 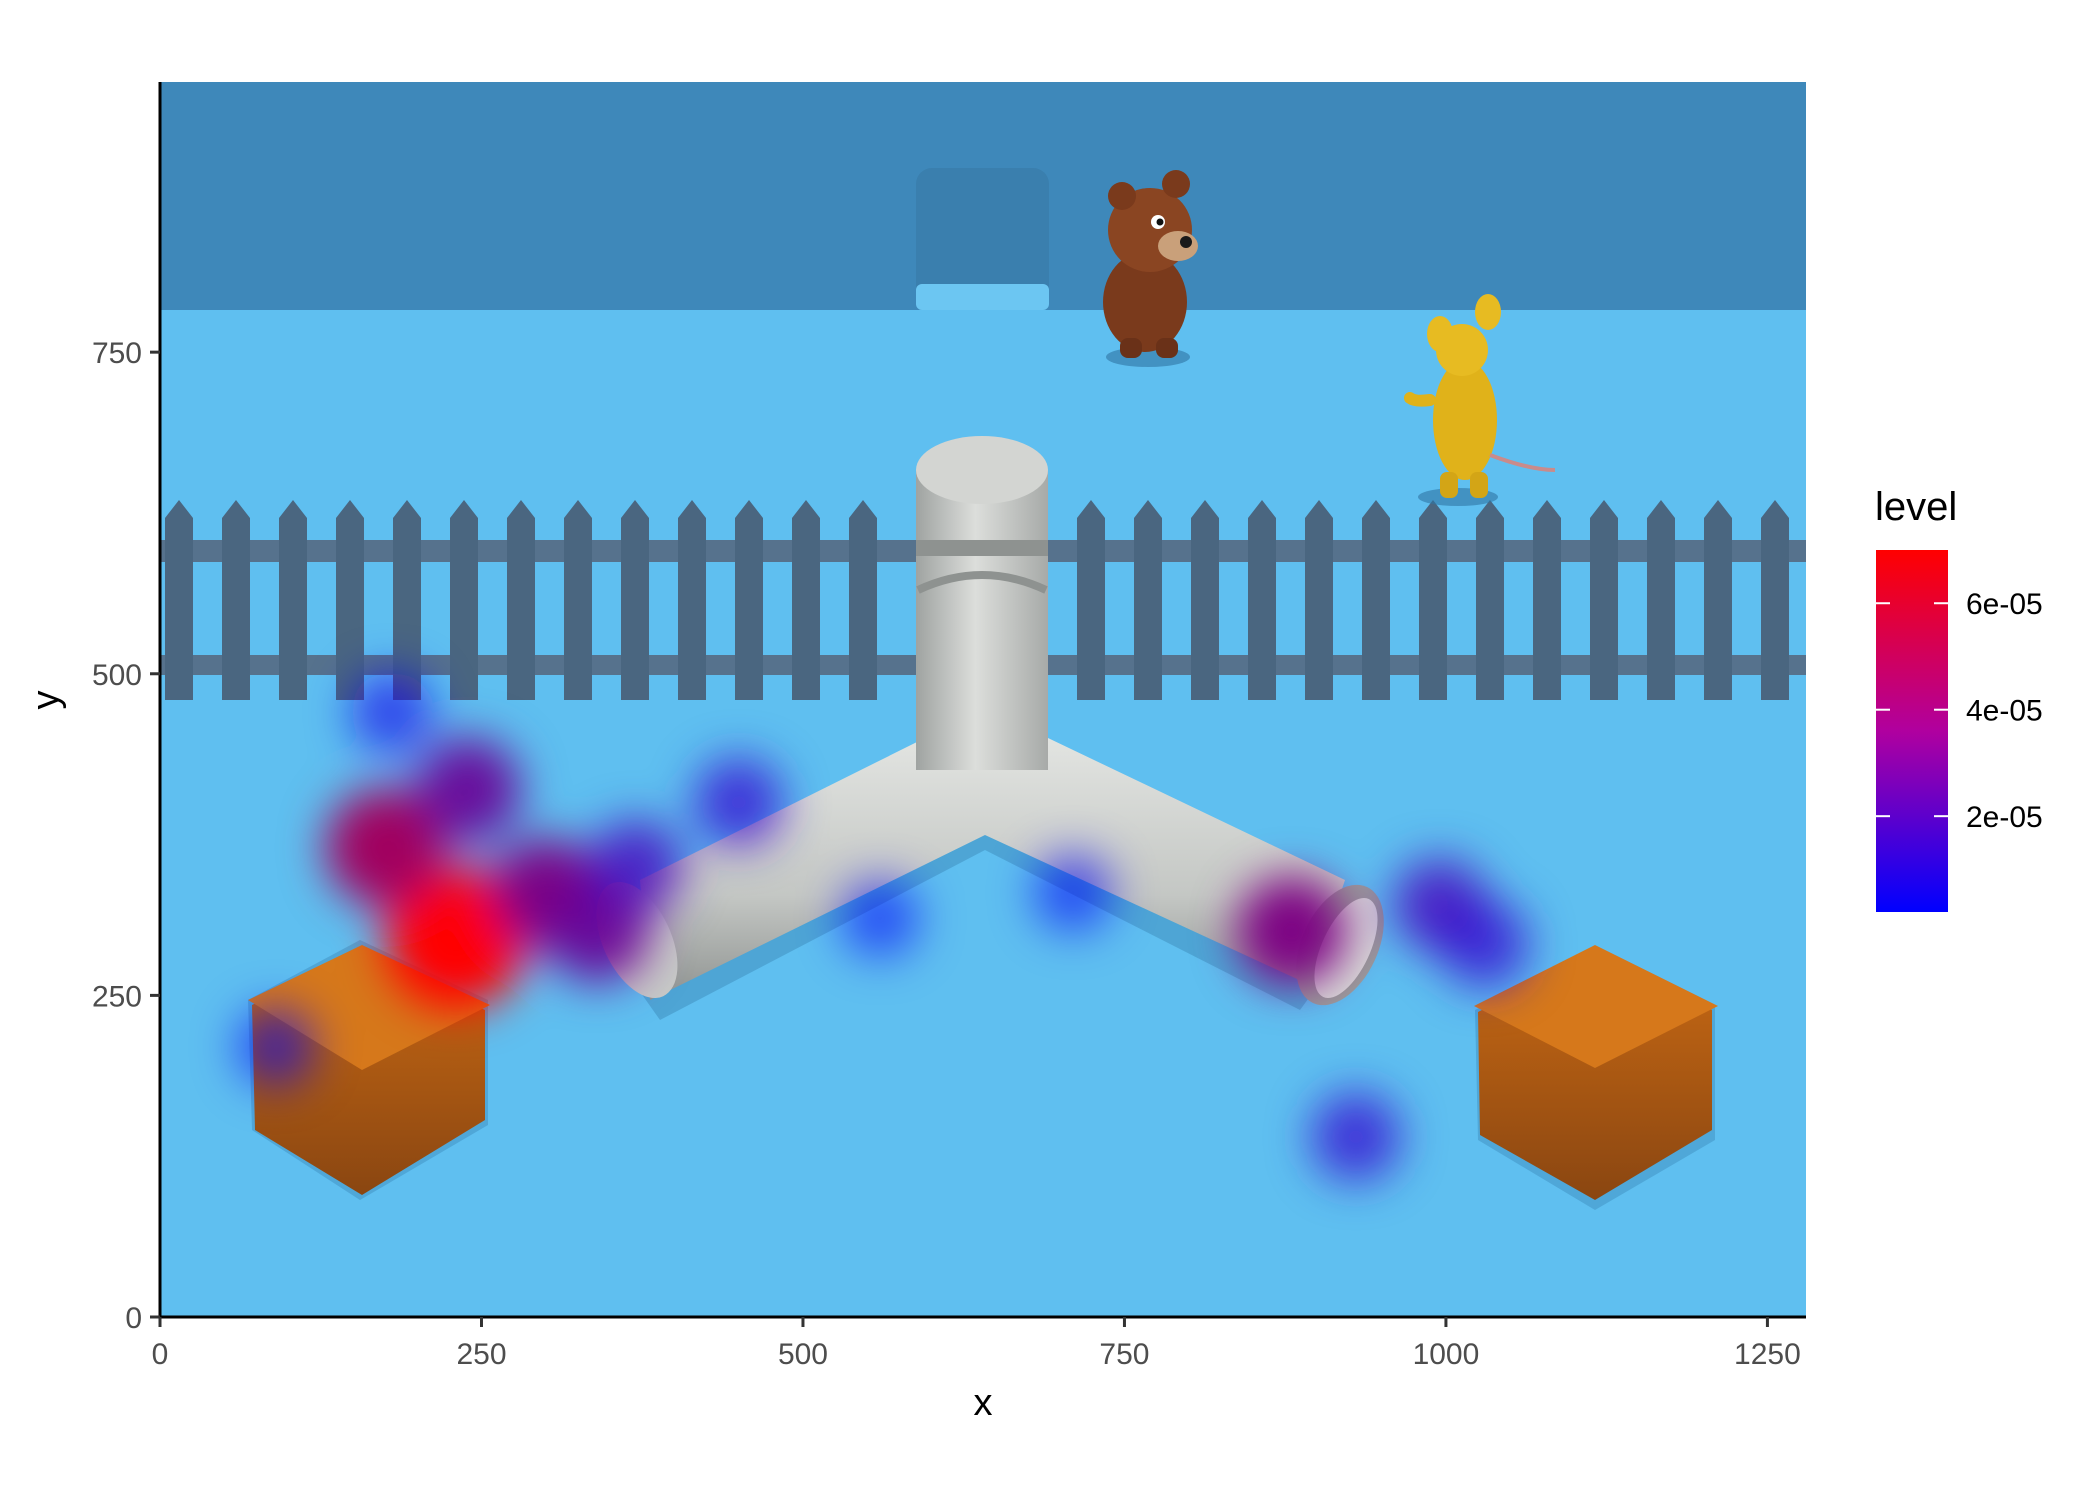 I want to click on legend-ticks: 2e-05 4e-05 6e-05, so click(x=1959, y=711).